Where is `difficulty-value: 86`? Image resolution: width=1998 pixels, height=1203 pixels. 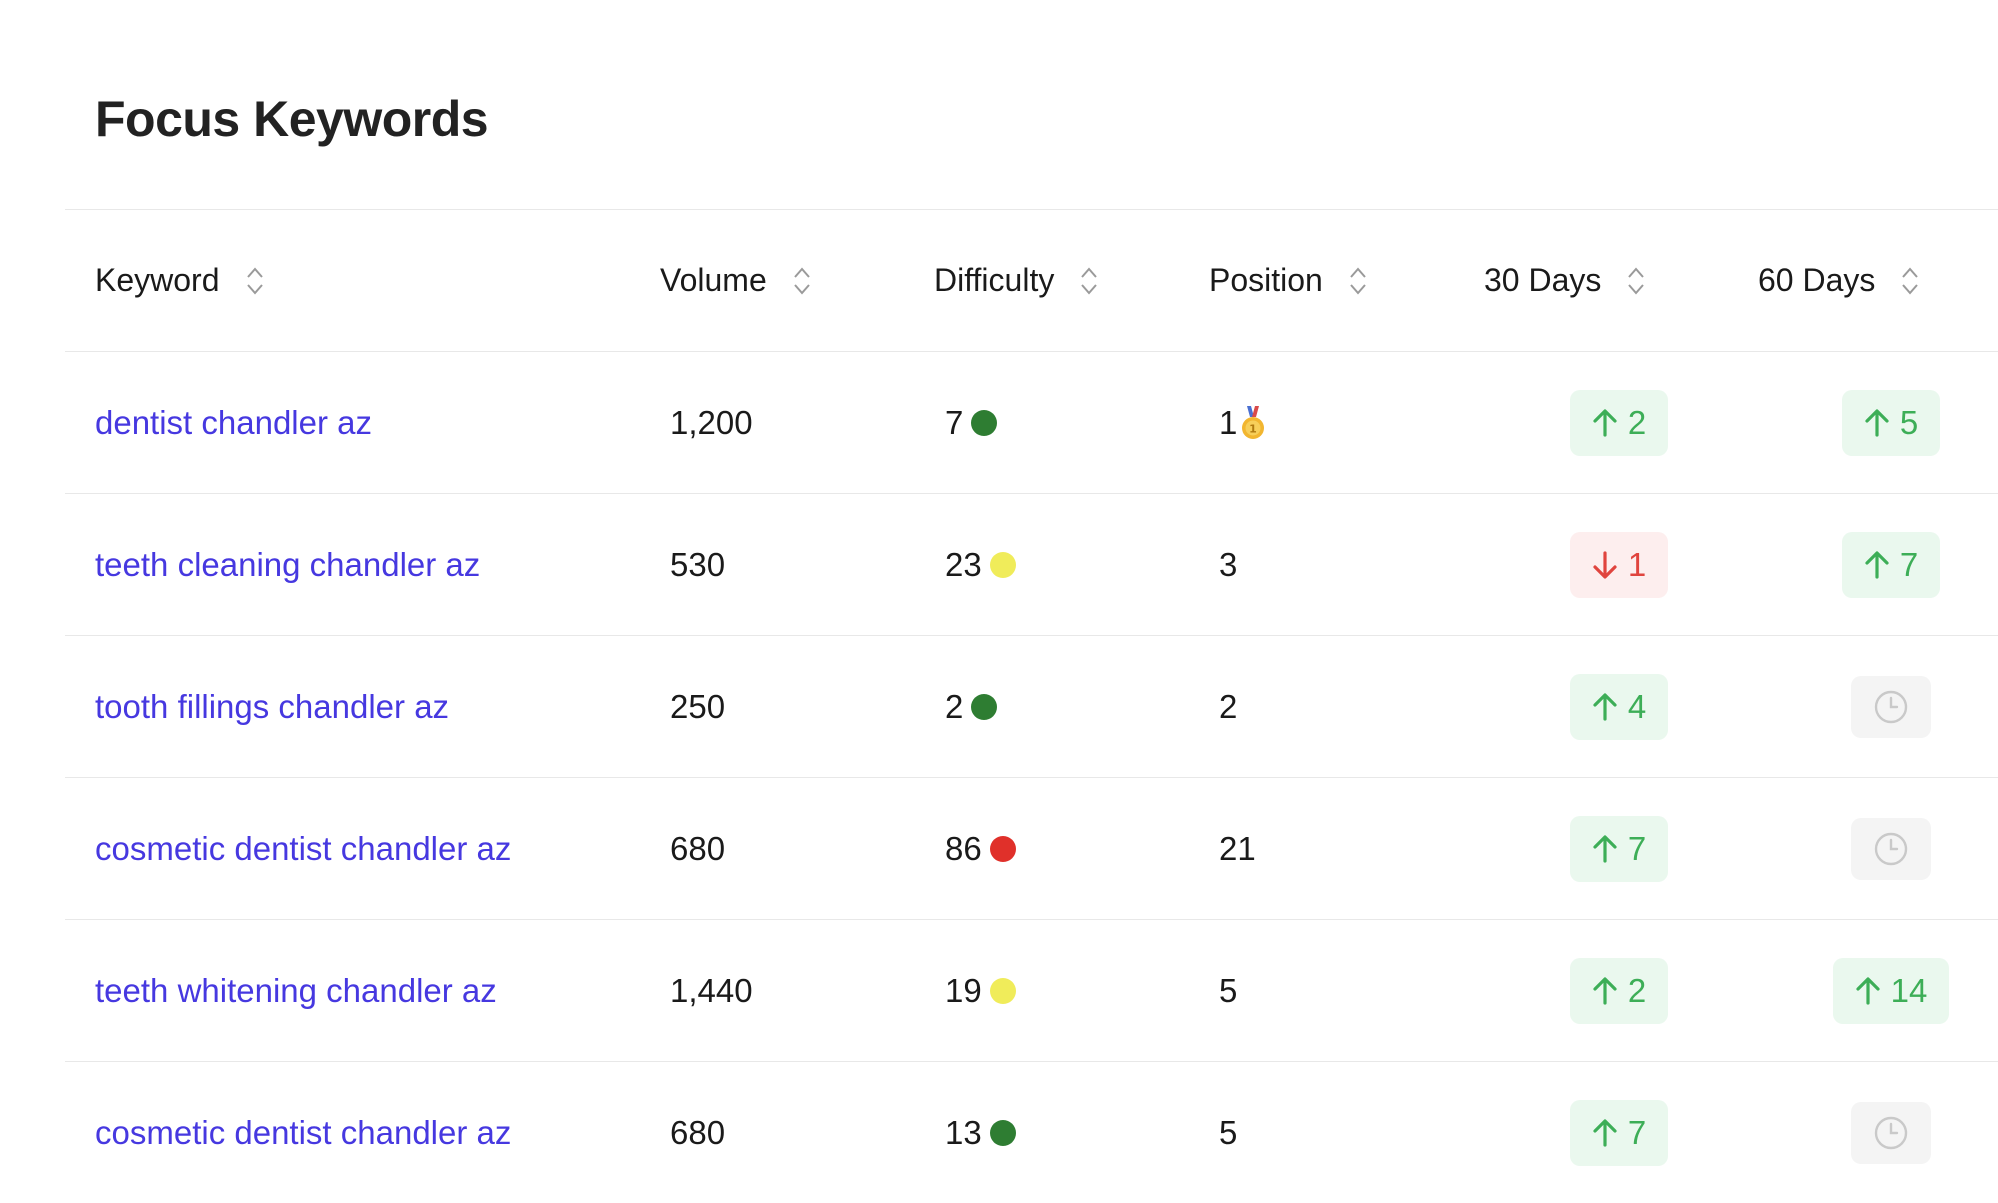 difficulty-value: 86 is located at coordinates (963, 848).